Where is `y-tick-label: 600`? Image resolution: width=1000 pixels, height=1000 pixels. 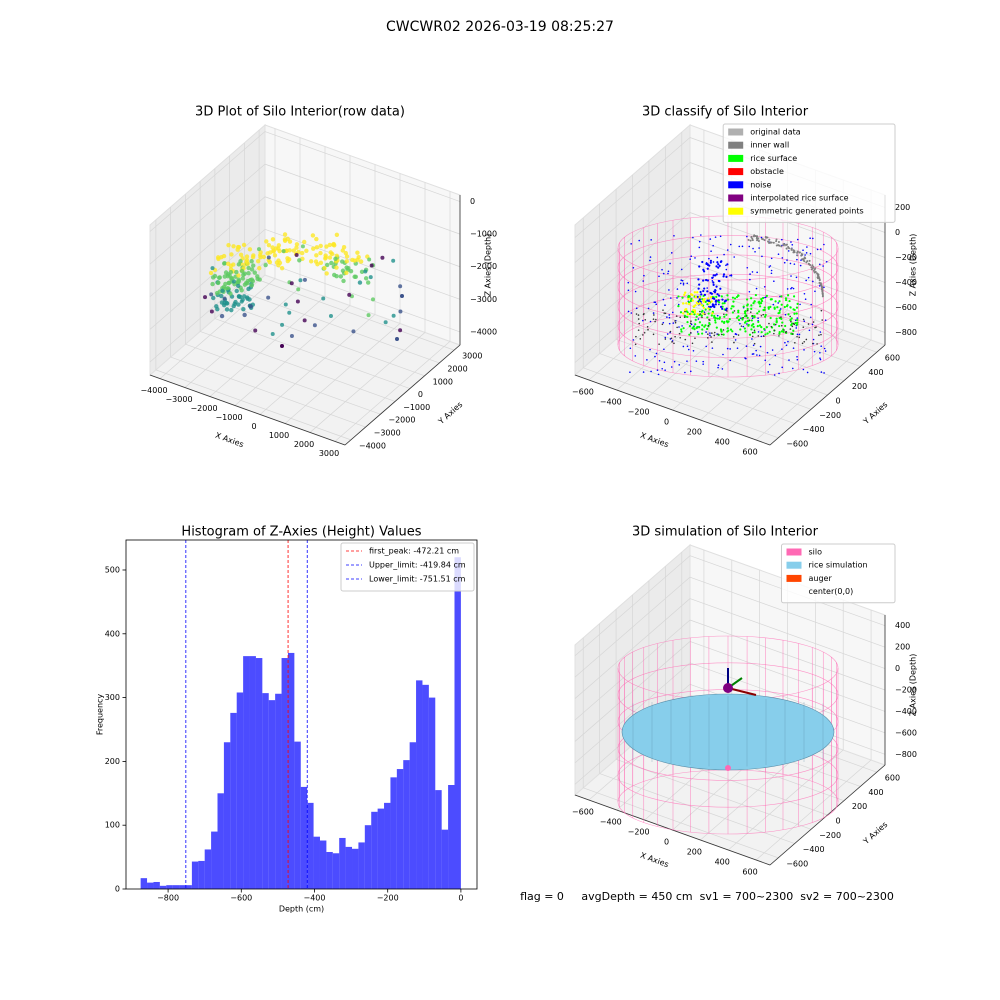 y-tick-label: 600 is located at coordinates (892, 778).